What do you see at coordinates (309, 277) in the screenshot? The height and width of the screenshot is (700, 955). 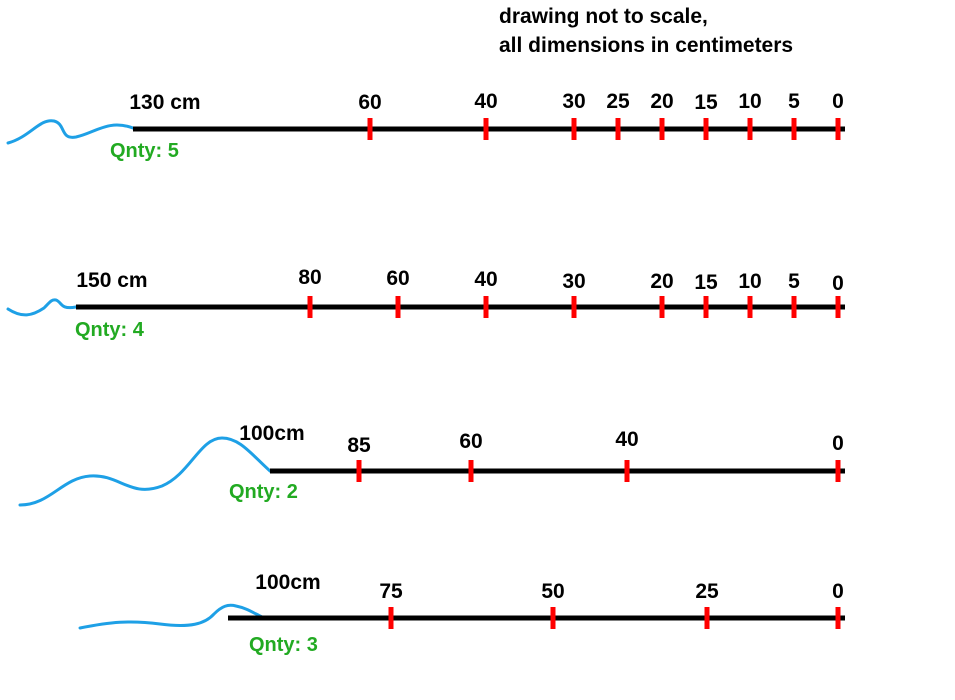 I see `tick-label-80: 80` at bounding box center [309, 277].